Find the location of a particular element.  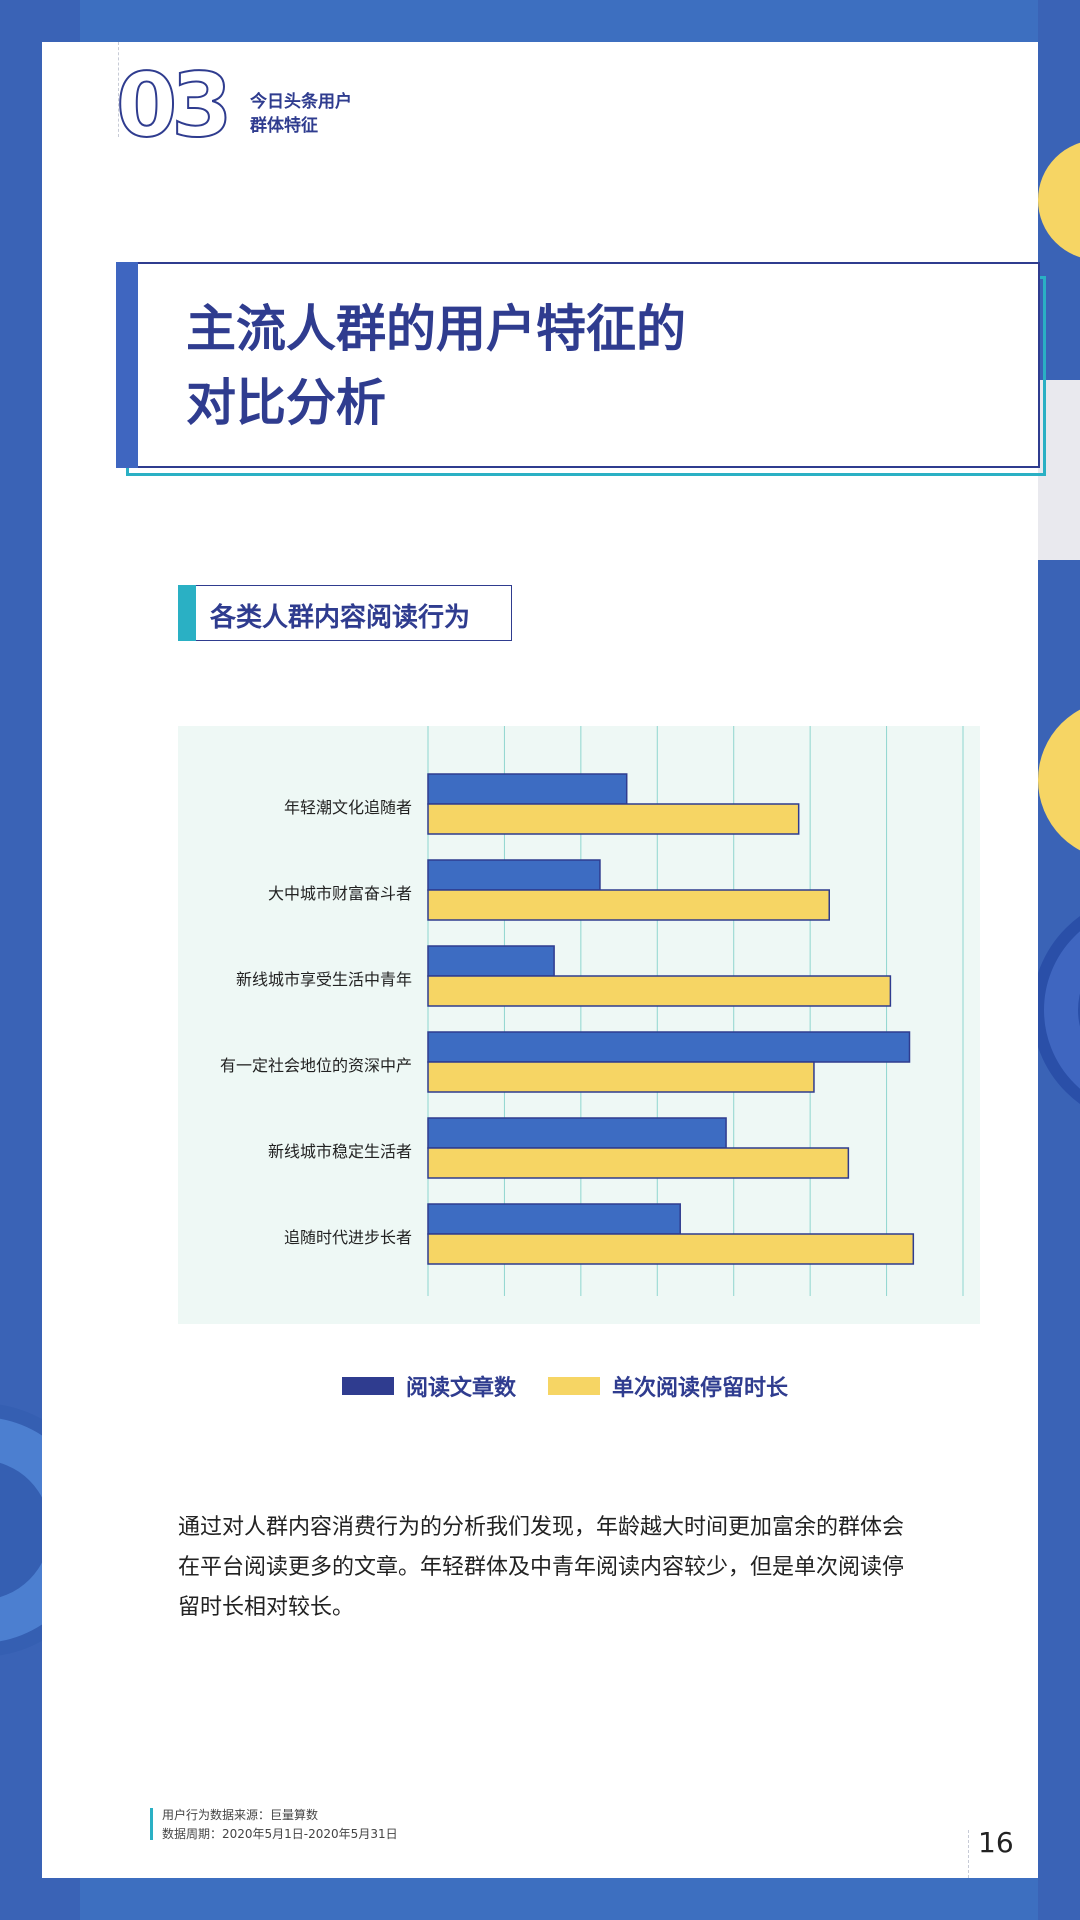

section-tag-accent is located at coordinates (187, 613).